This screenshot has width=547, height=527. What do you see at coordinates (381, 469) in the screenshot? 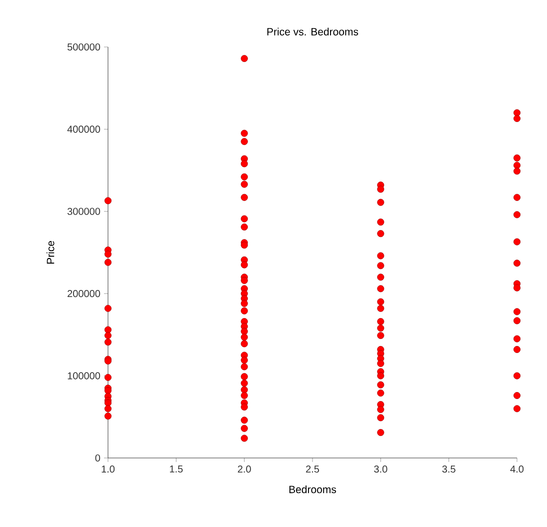
I see `x-tick-label: 3.0` at bounding box center [381, 469].